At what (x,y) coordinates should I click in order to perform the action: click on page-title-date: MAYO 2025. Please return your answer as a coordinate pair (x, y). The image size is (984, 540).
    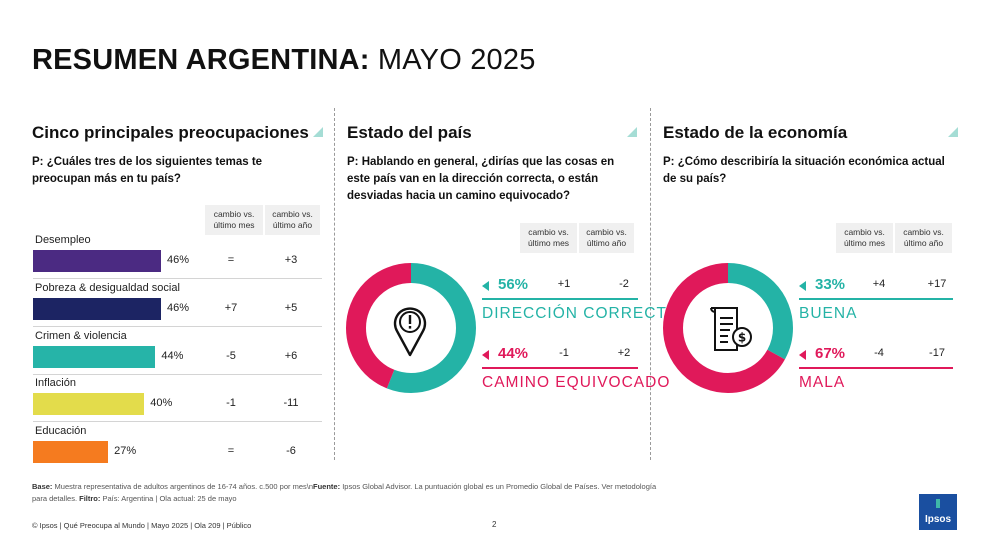
    Looking at the image, I should click on (456, 60).